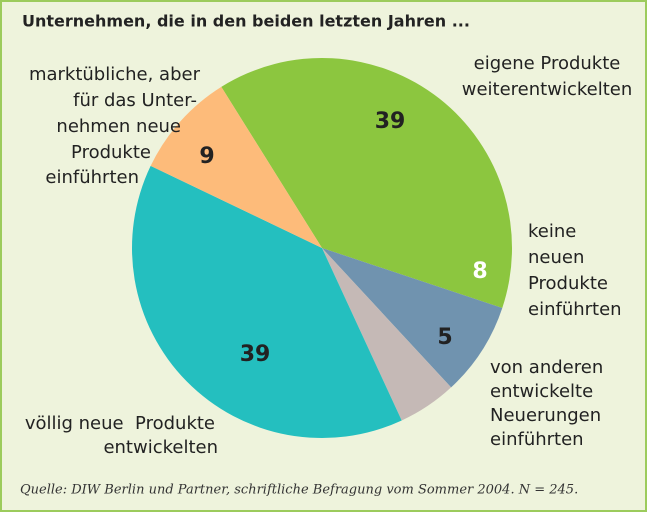 The height and width of the screenshot is (512, 647). Describe the element at coordinates (118, 126) in the screenshot. I see `category-label: nehmen neue` at that location.